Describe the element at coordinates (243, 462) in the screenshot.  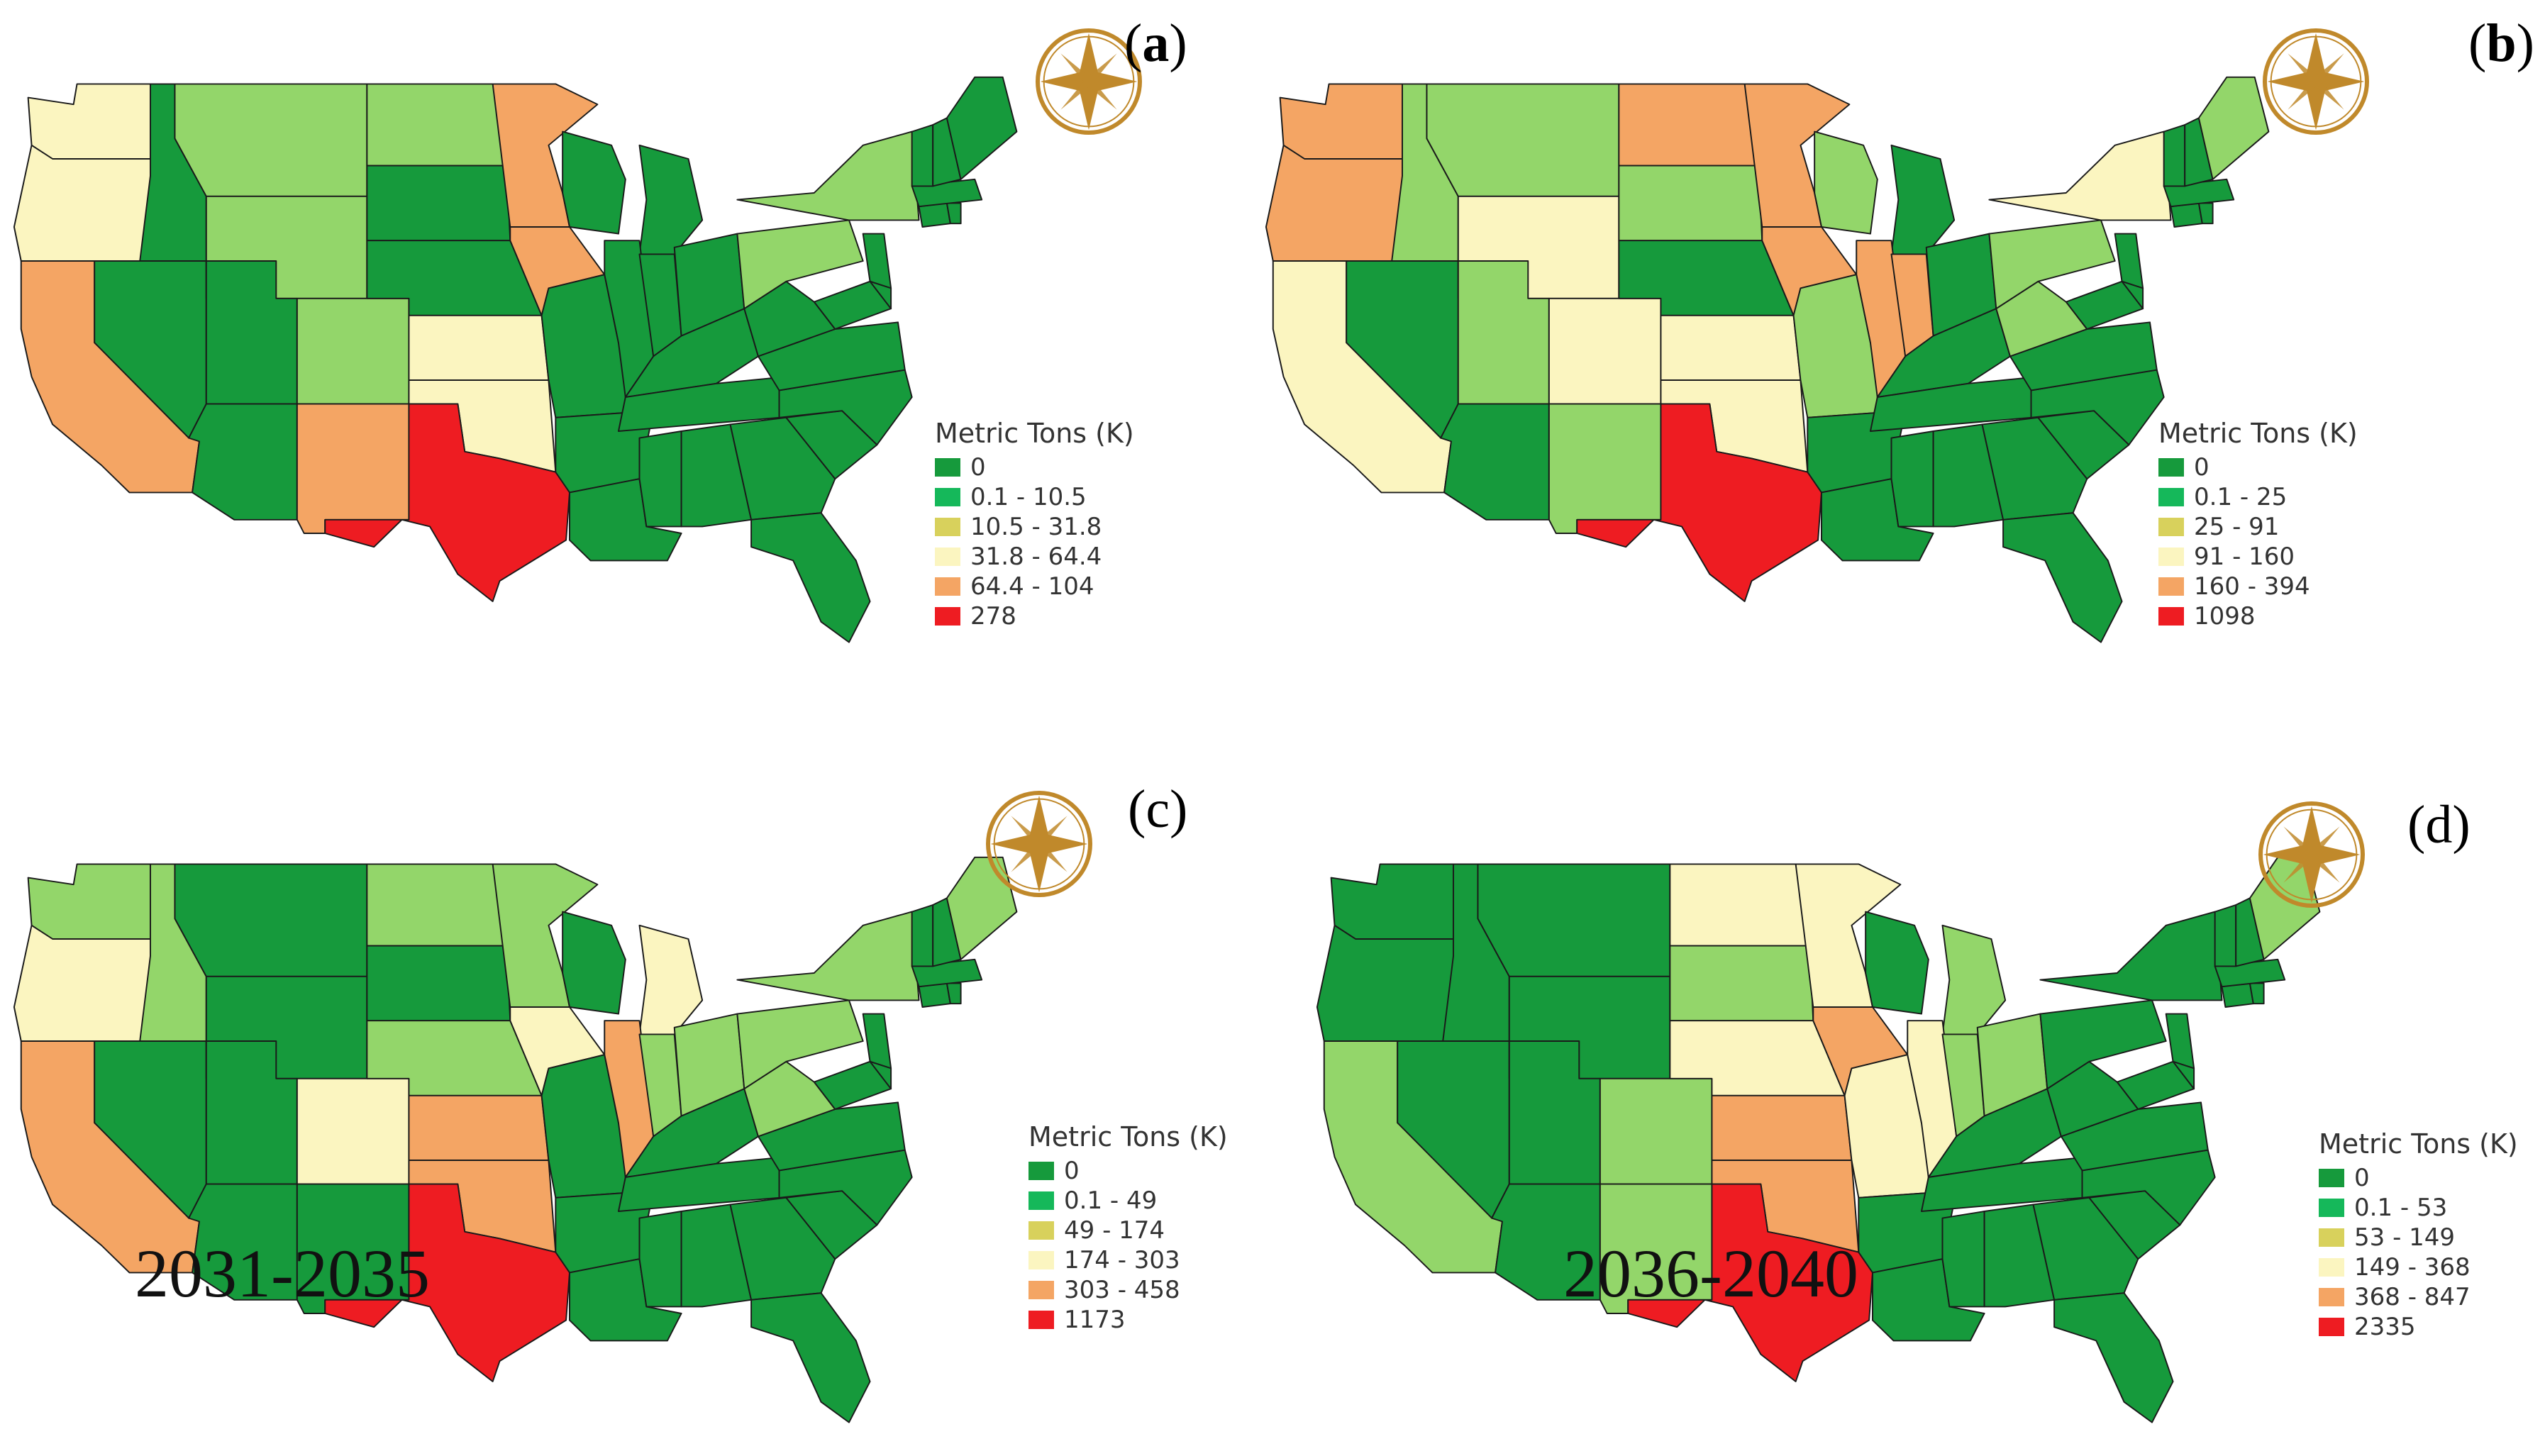
I see `state-az` at that location.